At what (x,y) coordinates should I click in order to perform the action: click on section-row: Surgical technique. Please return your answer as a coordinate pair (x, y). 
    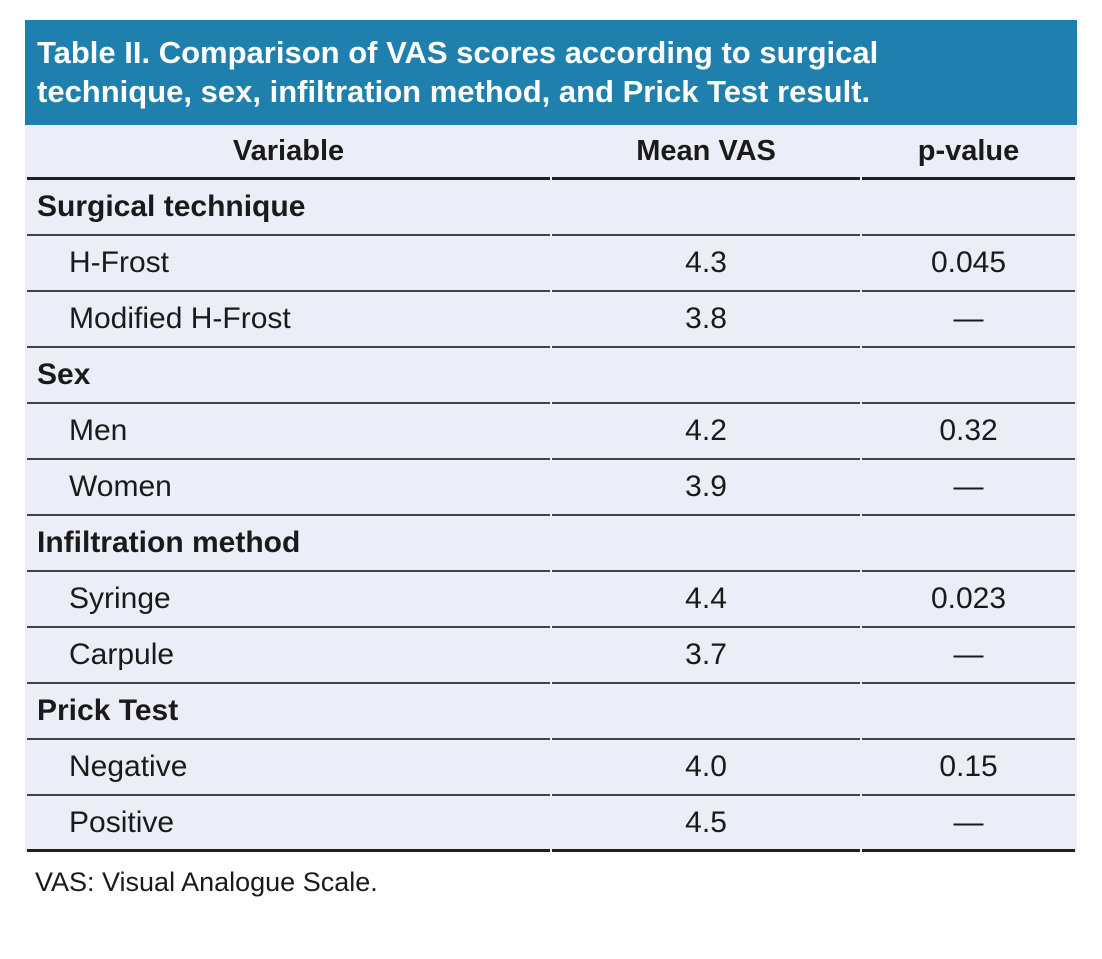
    Looking at the image, I should click on (551, 208).